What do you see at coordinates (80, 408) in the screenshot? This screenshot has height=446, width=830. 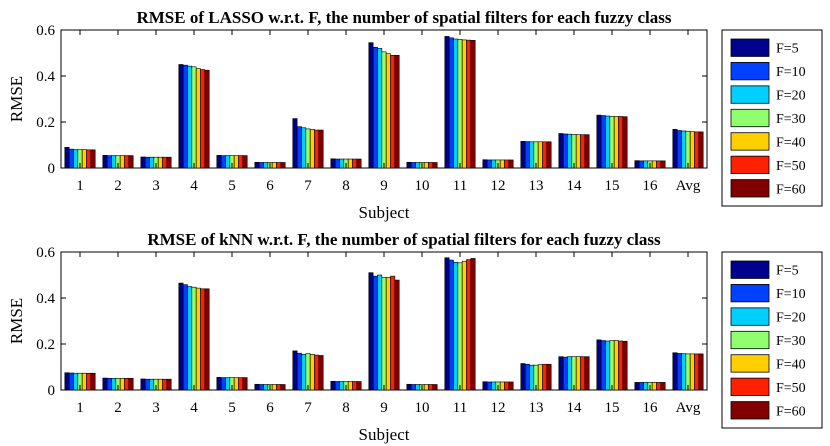 I see `x-tick-label: 1` at bounding box center [80, 408].